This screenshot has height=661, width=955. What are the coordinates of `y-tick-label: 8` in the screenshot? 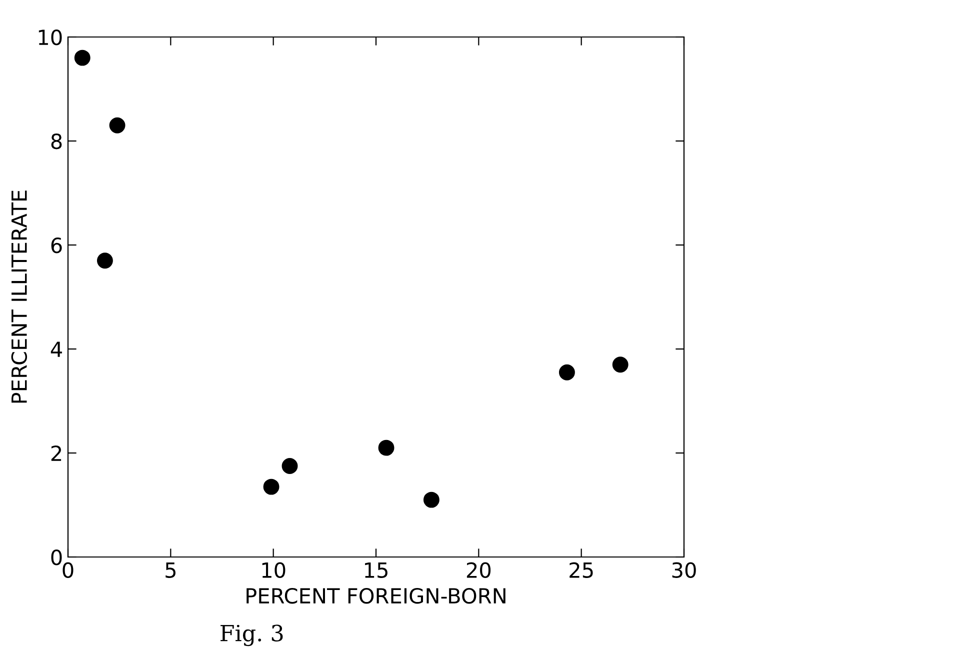 It's located at (56, 141).